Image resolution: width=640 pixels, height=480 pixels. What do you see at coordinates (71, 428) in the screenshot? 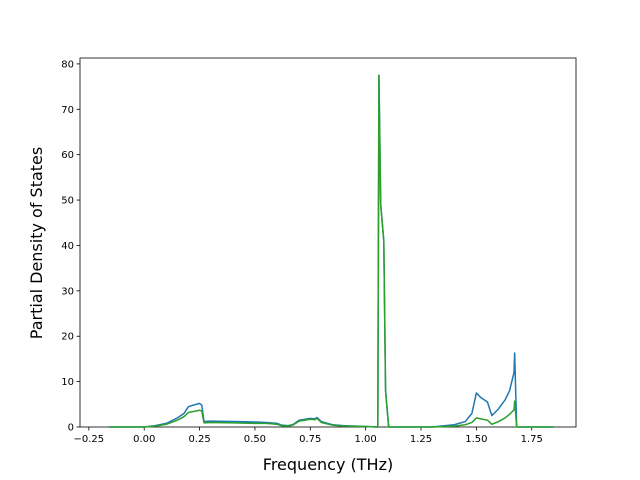
I see `y-tick-label: 0` at bounding box center [71, 428].